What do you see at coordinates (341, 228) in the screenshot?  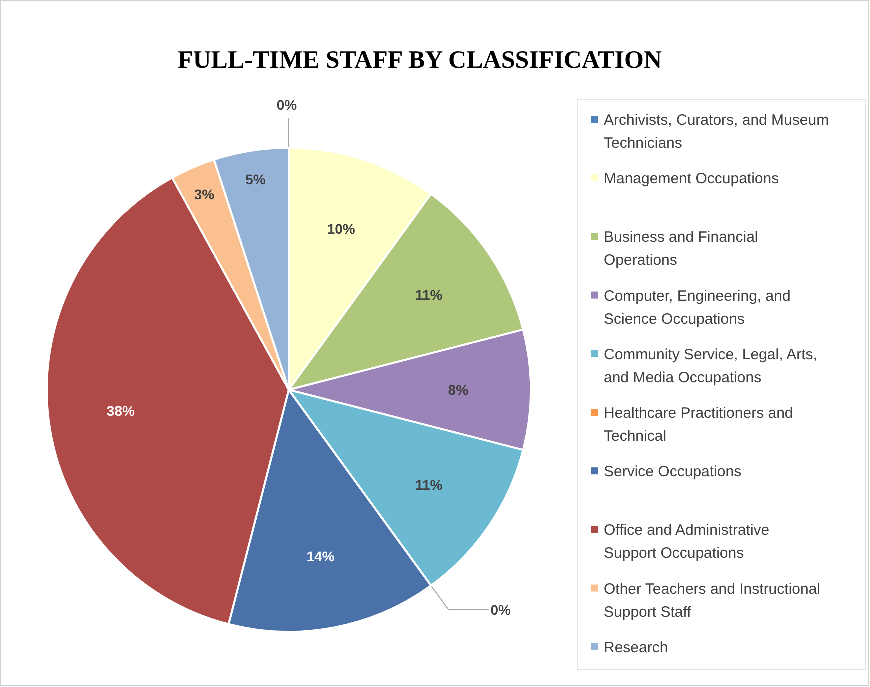 I see `data-label: 10%` at bounding box center [341, 228].